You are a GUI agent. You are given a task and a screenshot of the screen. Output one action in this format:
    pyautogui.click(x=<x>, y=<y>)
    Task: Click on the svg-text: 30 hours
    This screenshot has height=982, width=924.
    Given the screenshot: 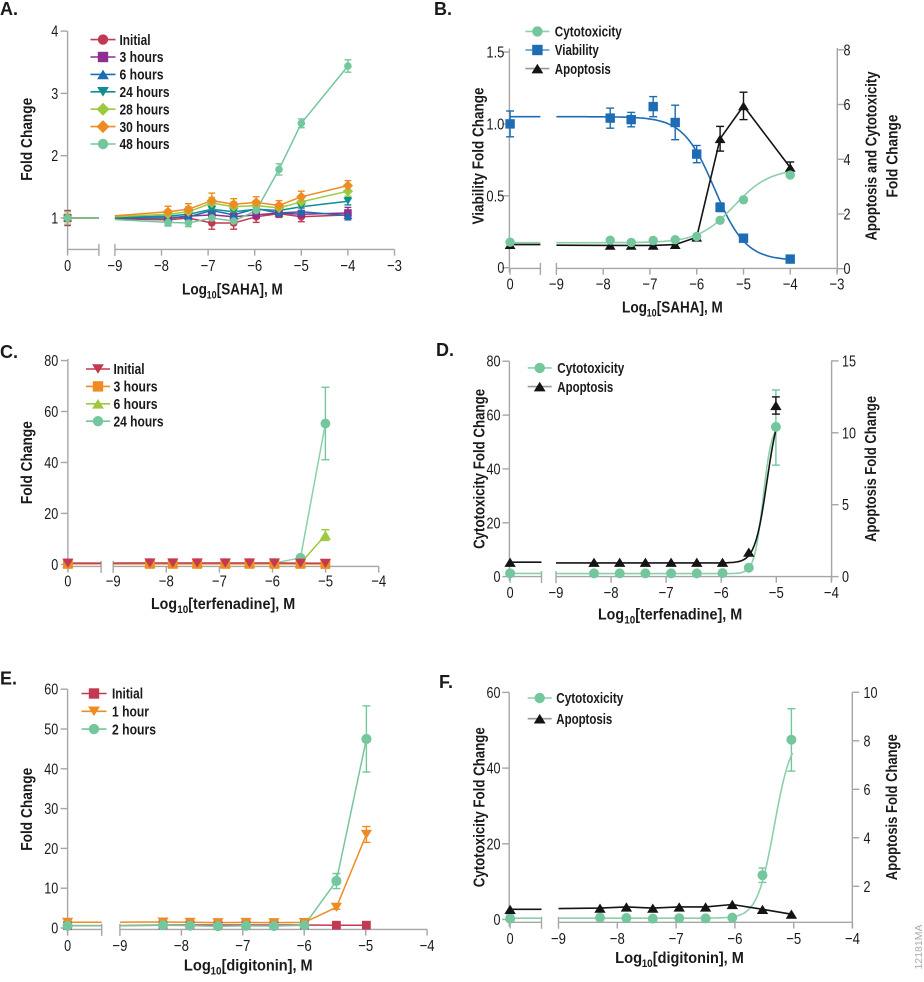 What is the action you would take?
    pyautogui.click(x=145, y=128)
    